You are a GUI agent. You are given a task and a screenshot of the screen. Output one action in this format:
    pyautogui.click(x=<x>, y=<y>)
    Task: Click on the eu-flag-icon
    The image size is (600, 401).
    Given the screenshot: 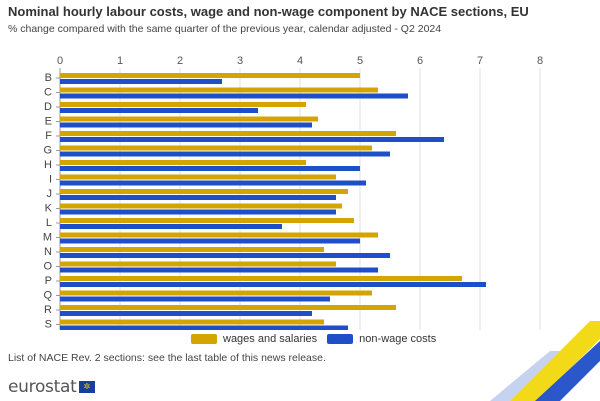 What is the action you would take?
    pyautogui.click(x=87, y=387)
    